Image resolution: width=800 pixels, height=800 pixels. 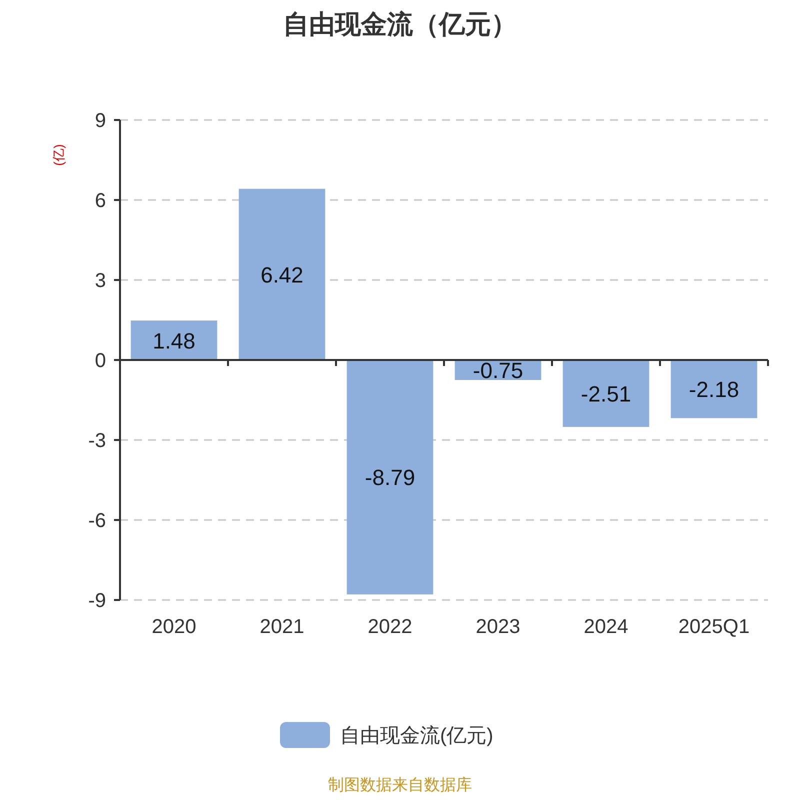 I want to click on data-label: 1.48, so click(x=174, y=341).